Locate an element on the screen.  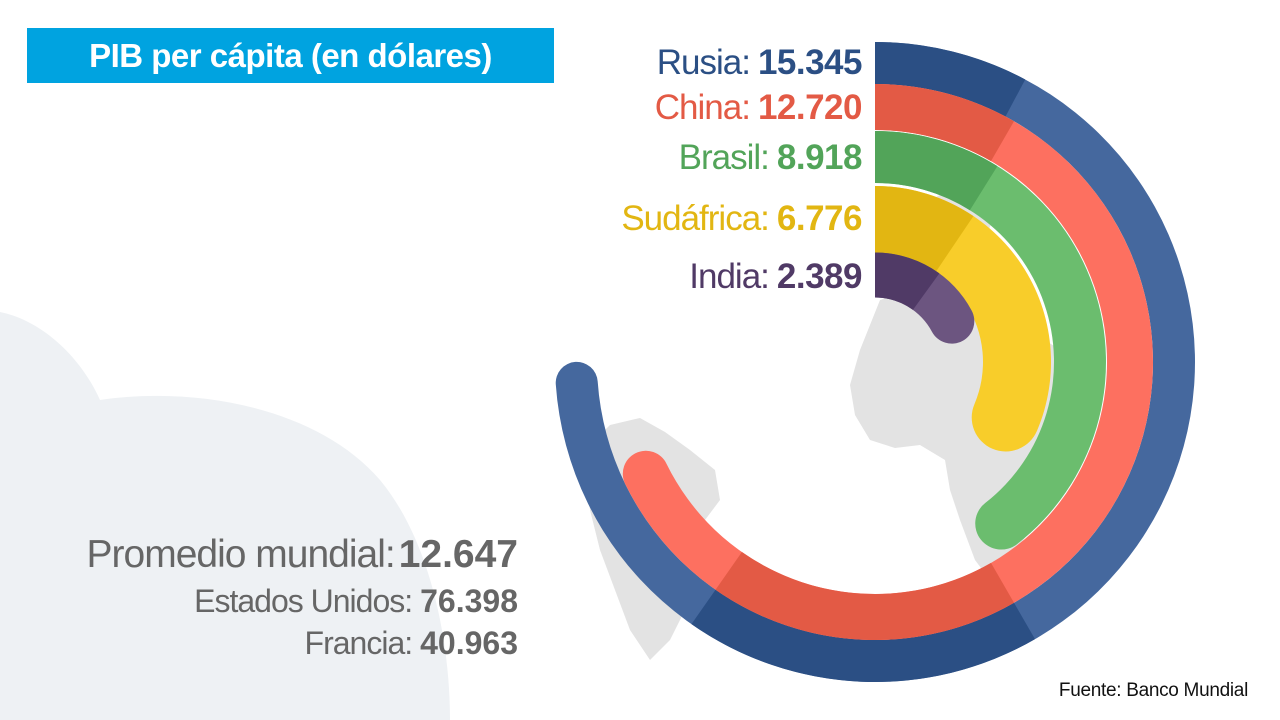
legend-country: Rusia: is located at coordinates (703, 62).